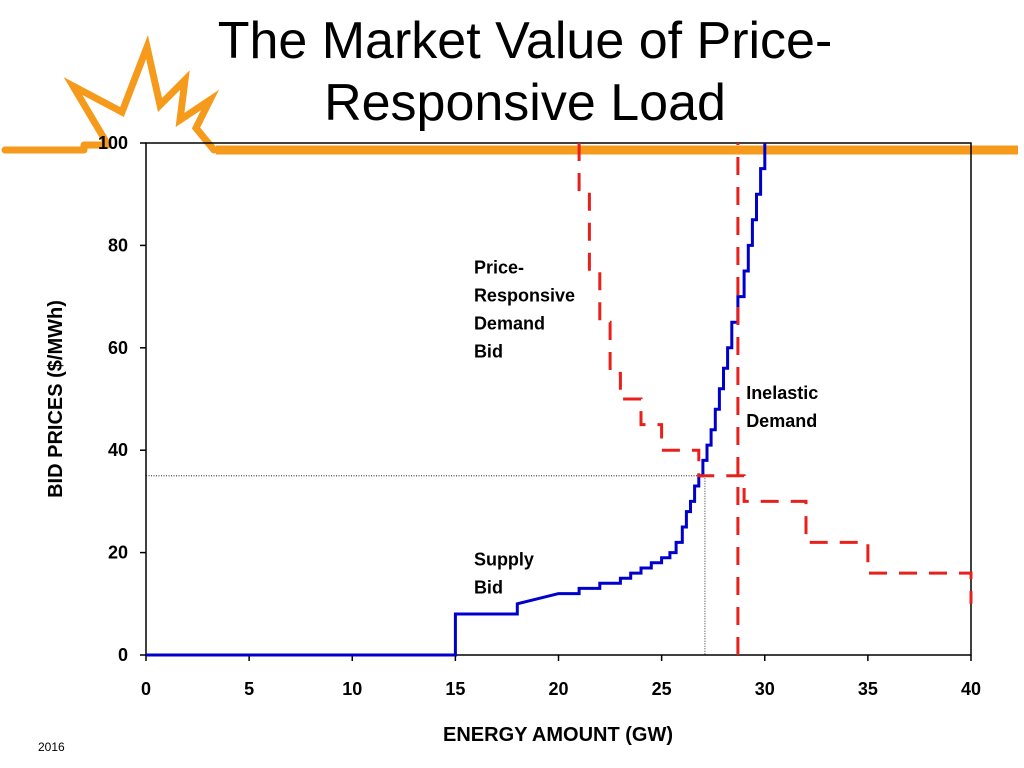  I want to click on y-axis-title: BID PRICES ($/MWh), so click(56, 399).